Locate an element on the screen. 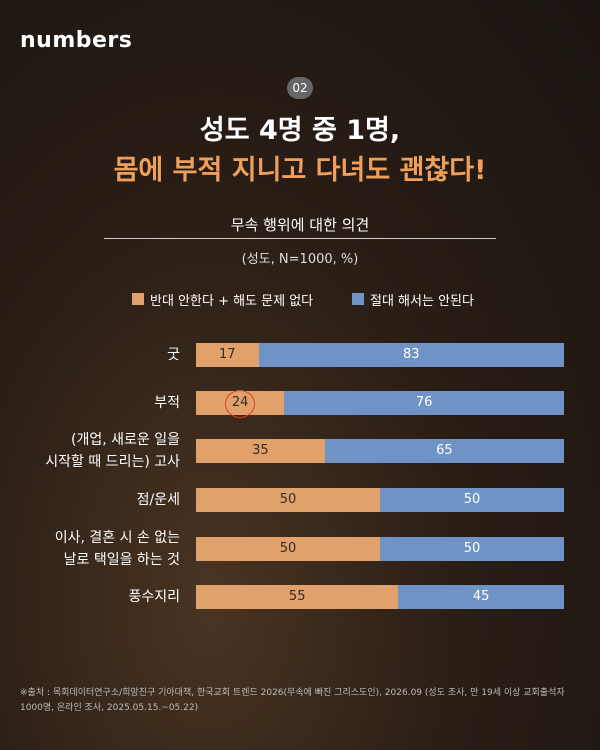 The width and height of the screenshot is (600, 750). category-label: (개업, 새로운 일을 시작할 때 드리는) 고사 is located at coordinates (112, 451).